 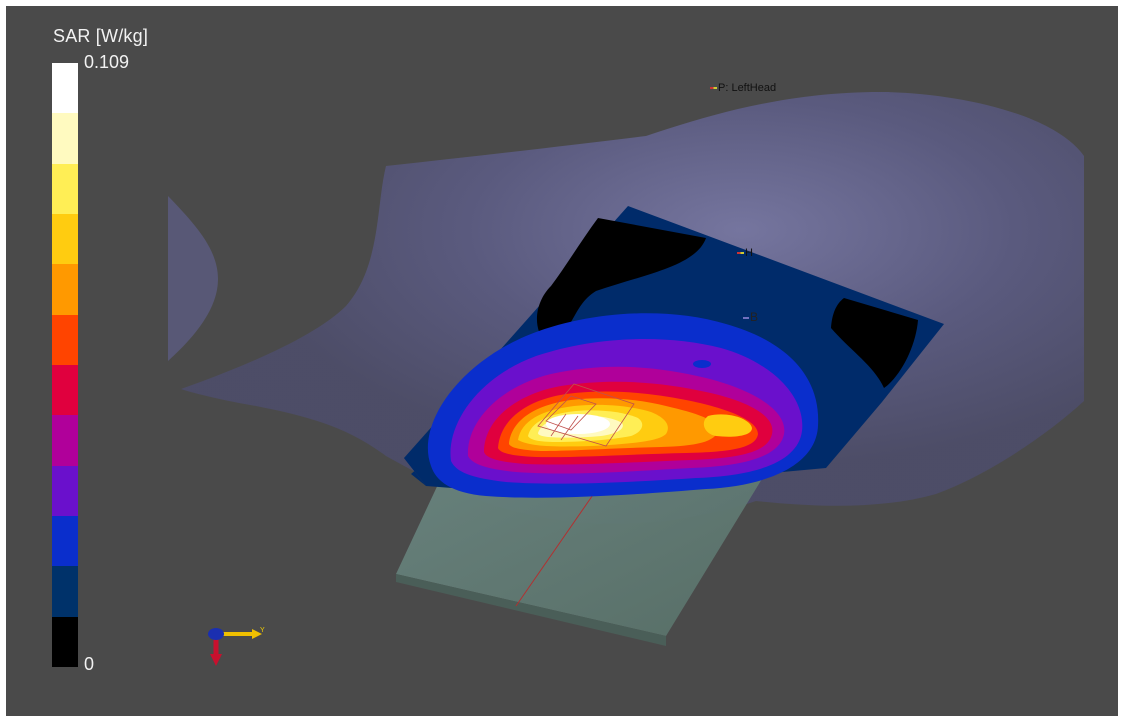 What do you see at coordinates (561, 541) in the screenshot?
I see `phone-axis-line` at bounding box center [561, 541].